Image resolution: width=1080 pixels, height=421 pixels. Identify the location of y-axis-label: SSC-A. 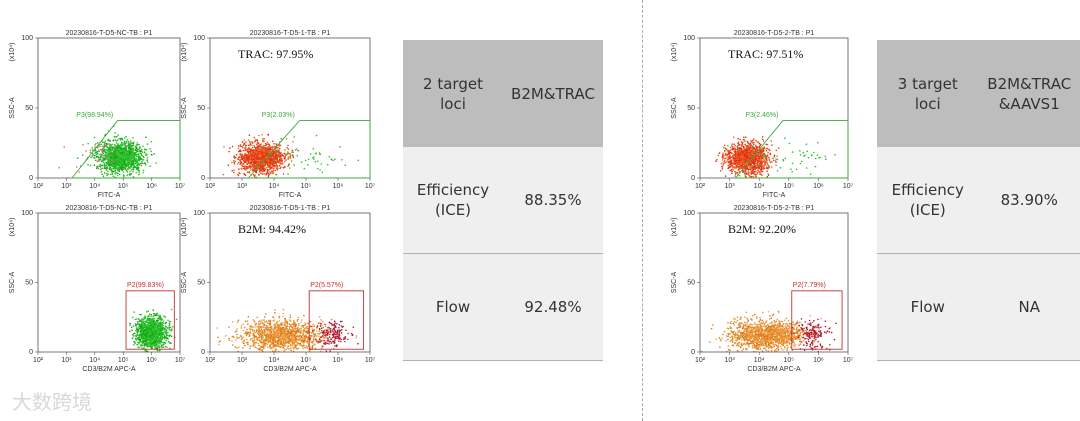
(184, 108).